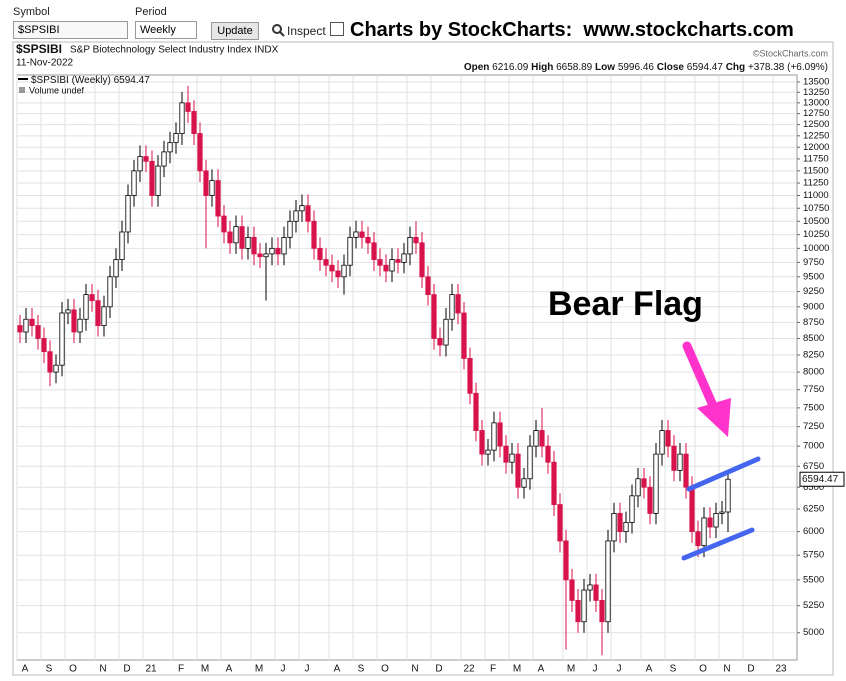 The image size is (846, 681). I want to click on period-select: Weekly, so click(166, 30).